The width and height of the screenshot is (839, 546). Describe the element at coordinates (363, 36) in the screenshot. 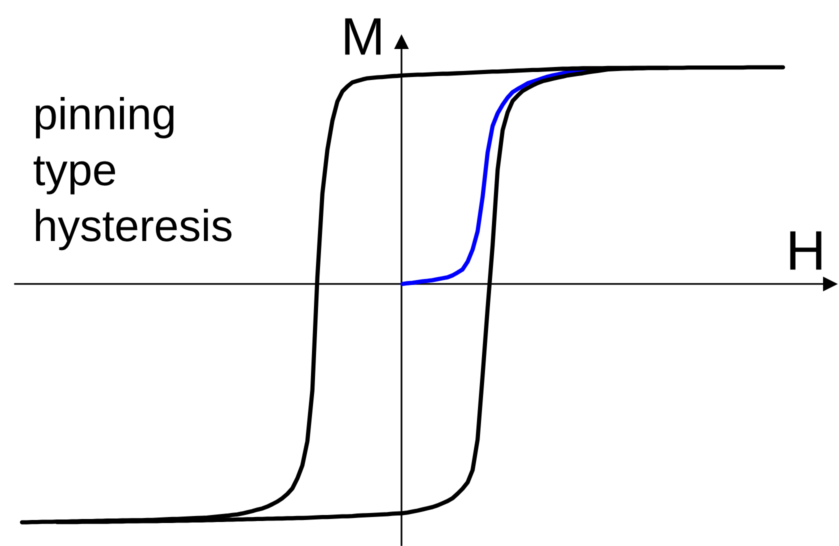

I see `y-axis-title: M` at that location.